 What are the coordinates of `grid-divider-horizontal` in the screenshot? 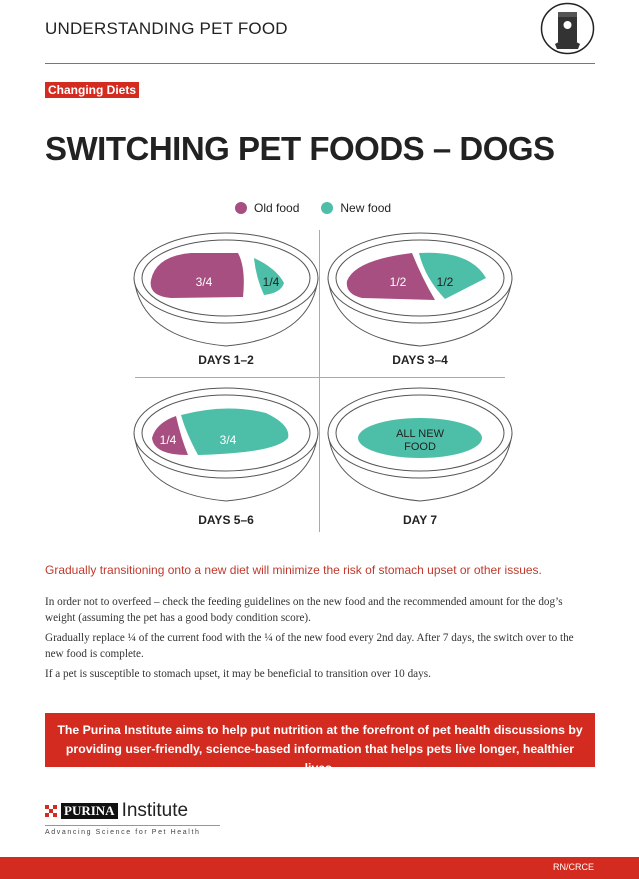 It's located at (320, 377).